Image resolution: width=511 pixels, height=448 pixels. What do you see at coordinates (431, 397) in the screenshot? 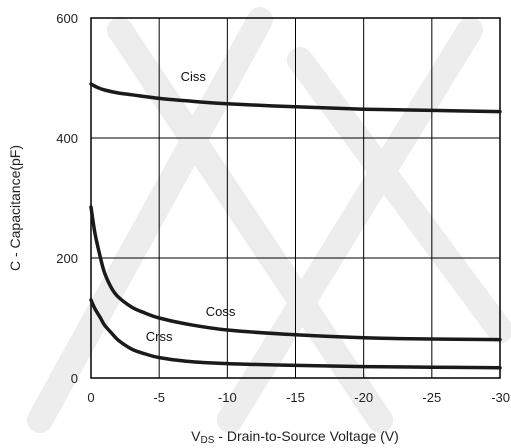
I see `x-tick-label: -25` at bounding box center [431, 397].